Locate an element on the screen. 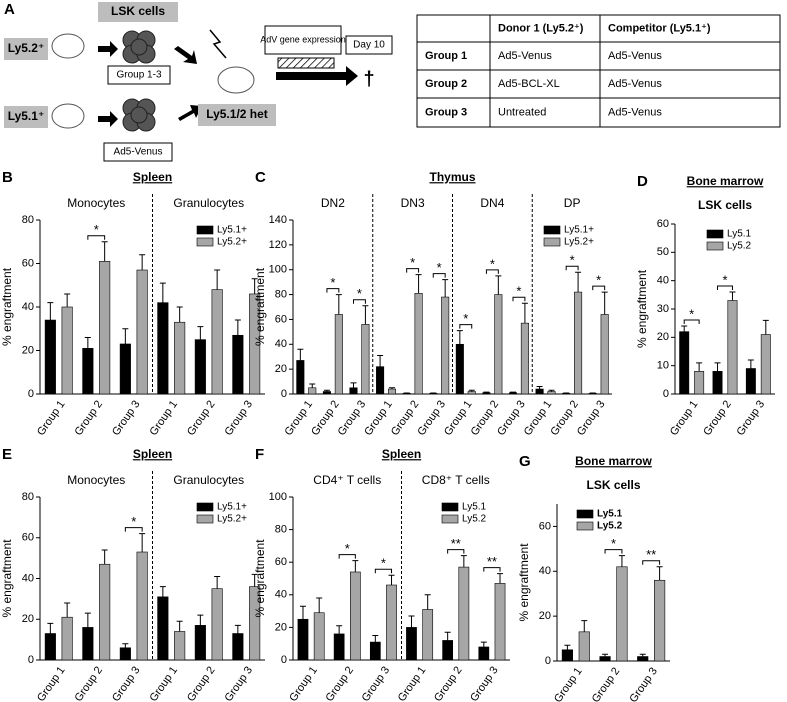 This screenshot has height=702, width=787. significance: ** is located at coordinates (492, 561).